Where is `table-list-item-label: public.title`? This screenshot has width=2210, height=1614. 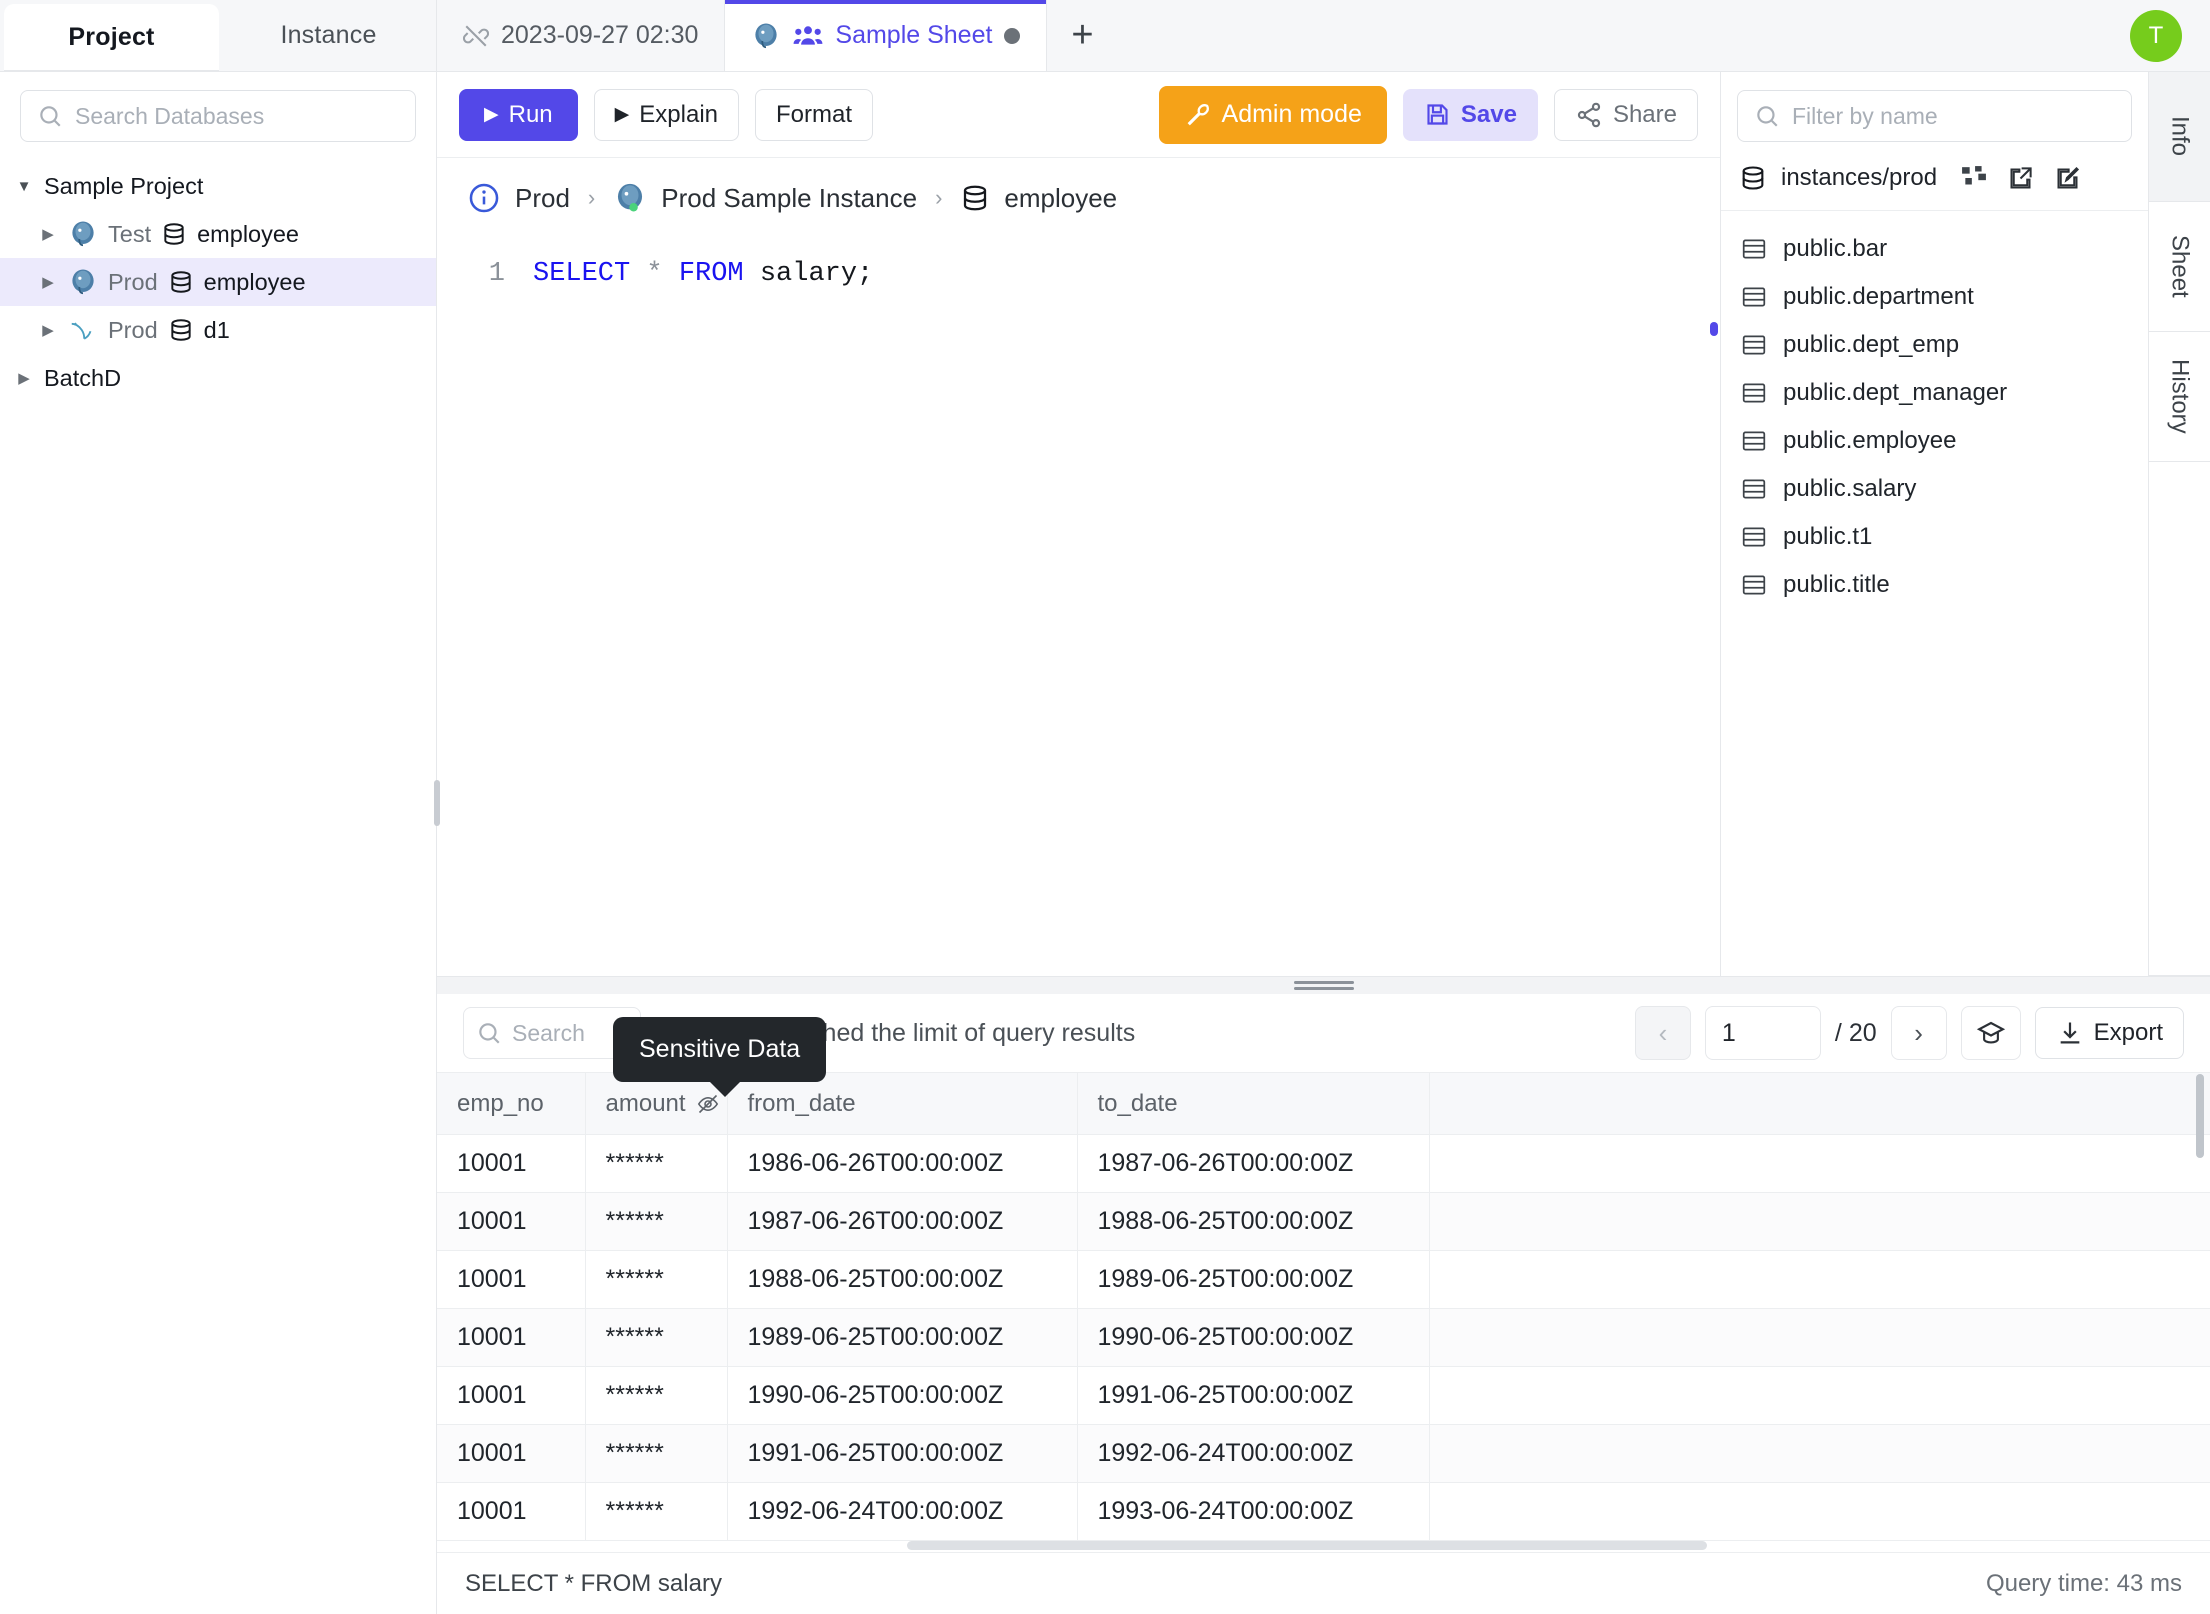
table-list-item-label: public.title is located at coordinates (1836, 584).